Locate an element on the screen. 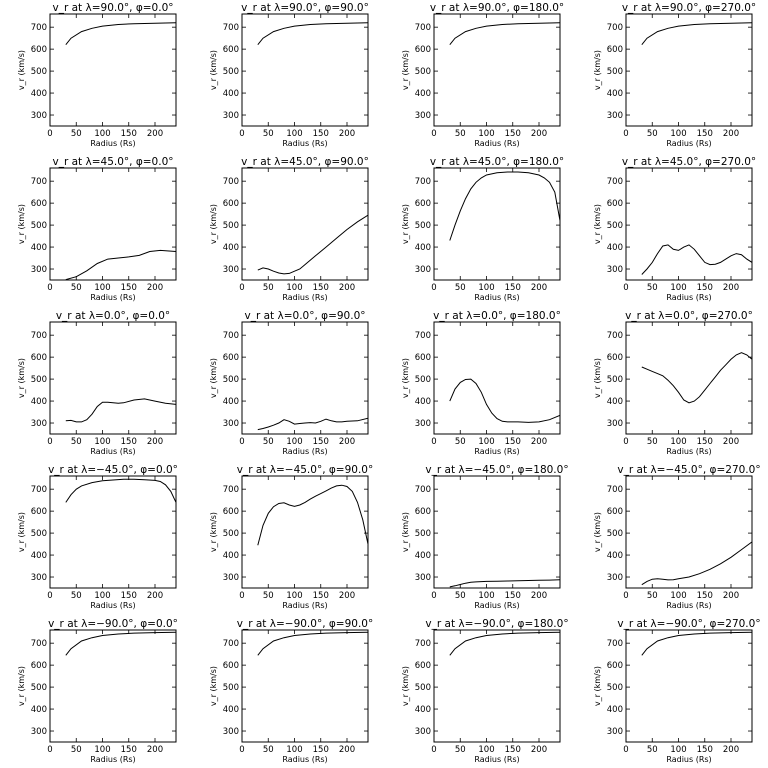 The height and width of the screenshot is (768, 768). chart-title: v_r at λ=45.0°, φ=90.0° is located at coordinates (305, 162).